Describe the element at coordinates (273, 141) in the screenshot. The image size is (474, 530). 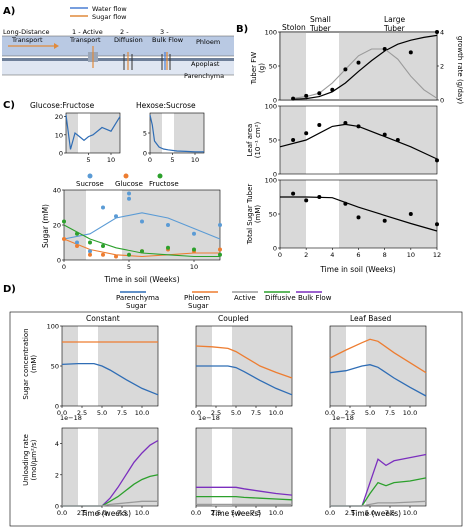
I see `b-mid-y-tick-label: 50` at that location.